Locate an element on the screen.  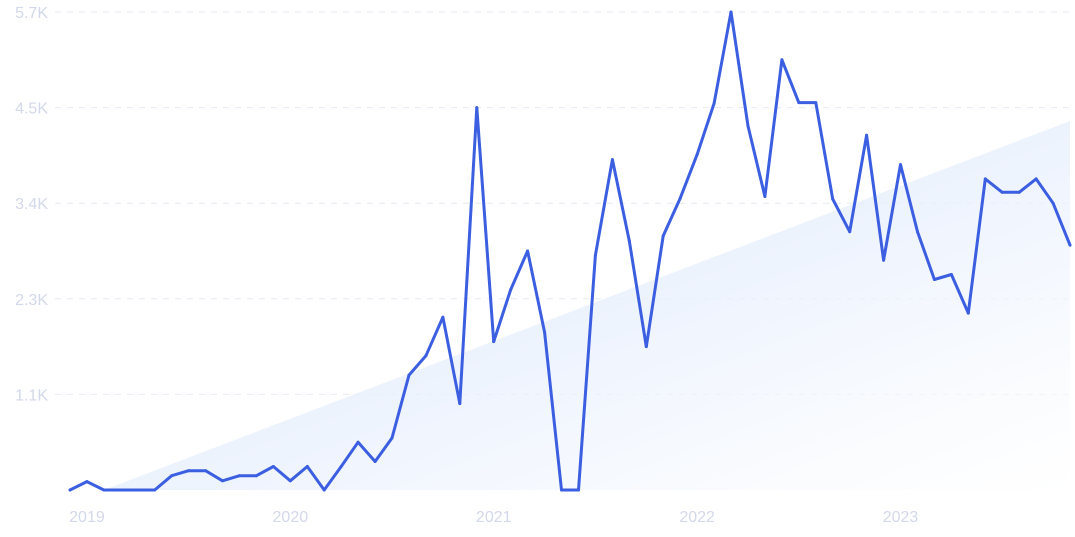
x-axis-tick-labels: 2019 2020 2021 2022 2023 is located at coordinates (493, 517).